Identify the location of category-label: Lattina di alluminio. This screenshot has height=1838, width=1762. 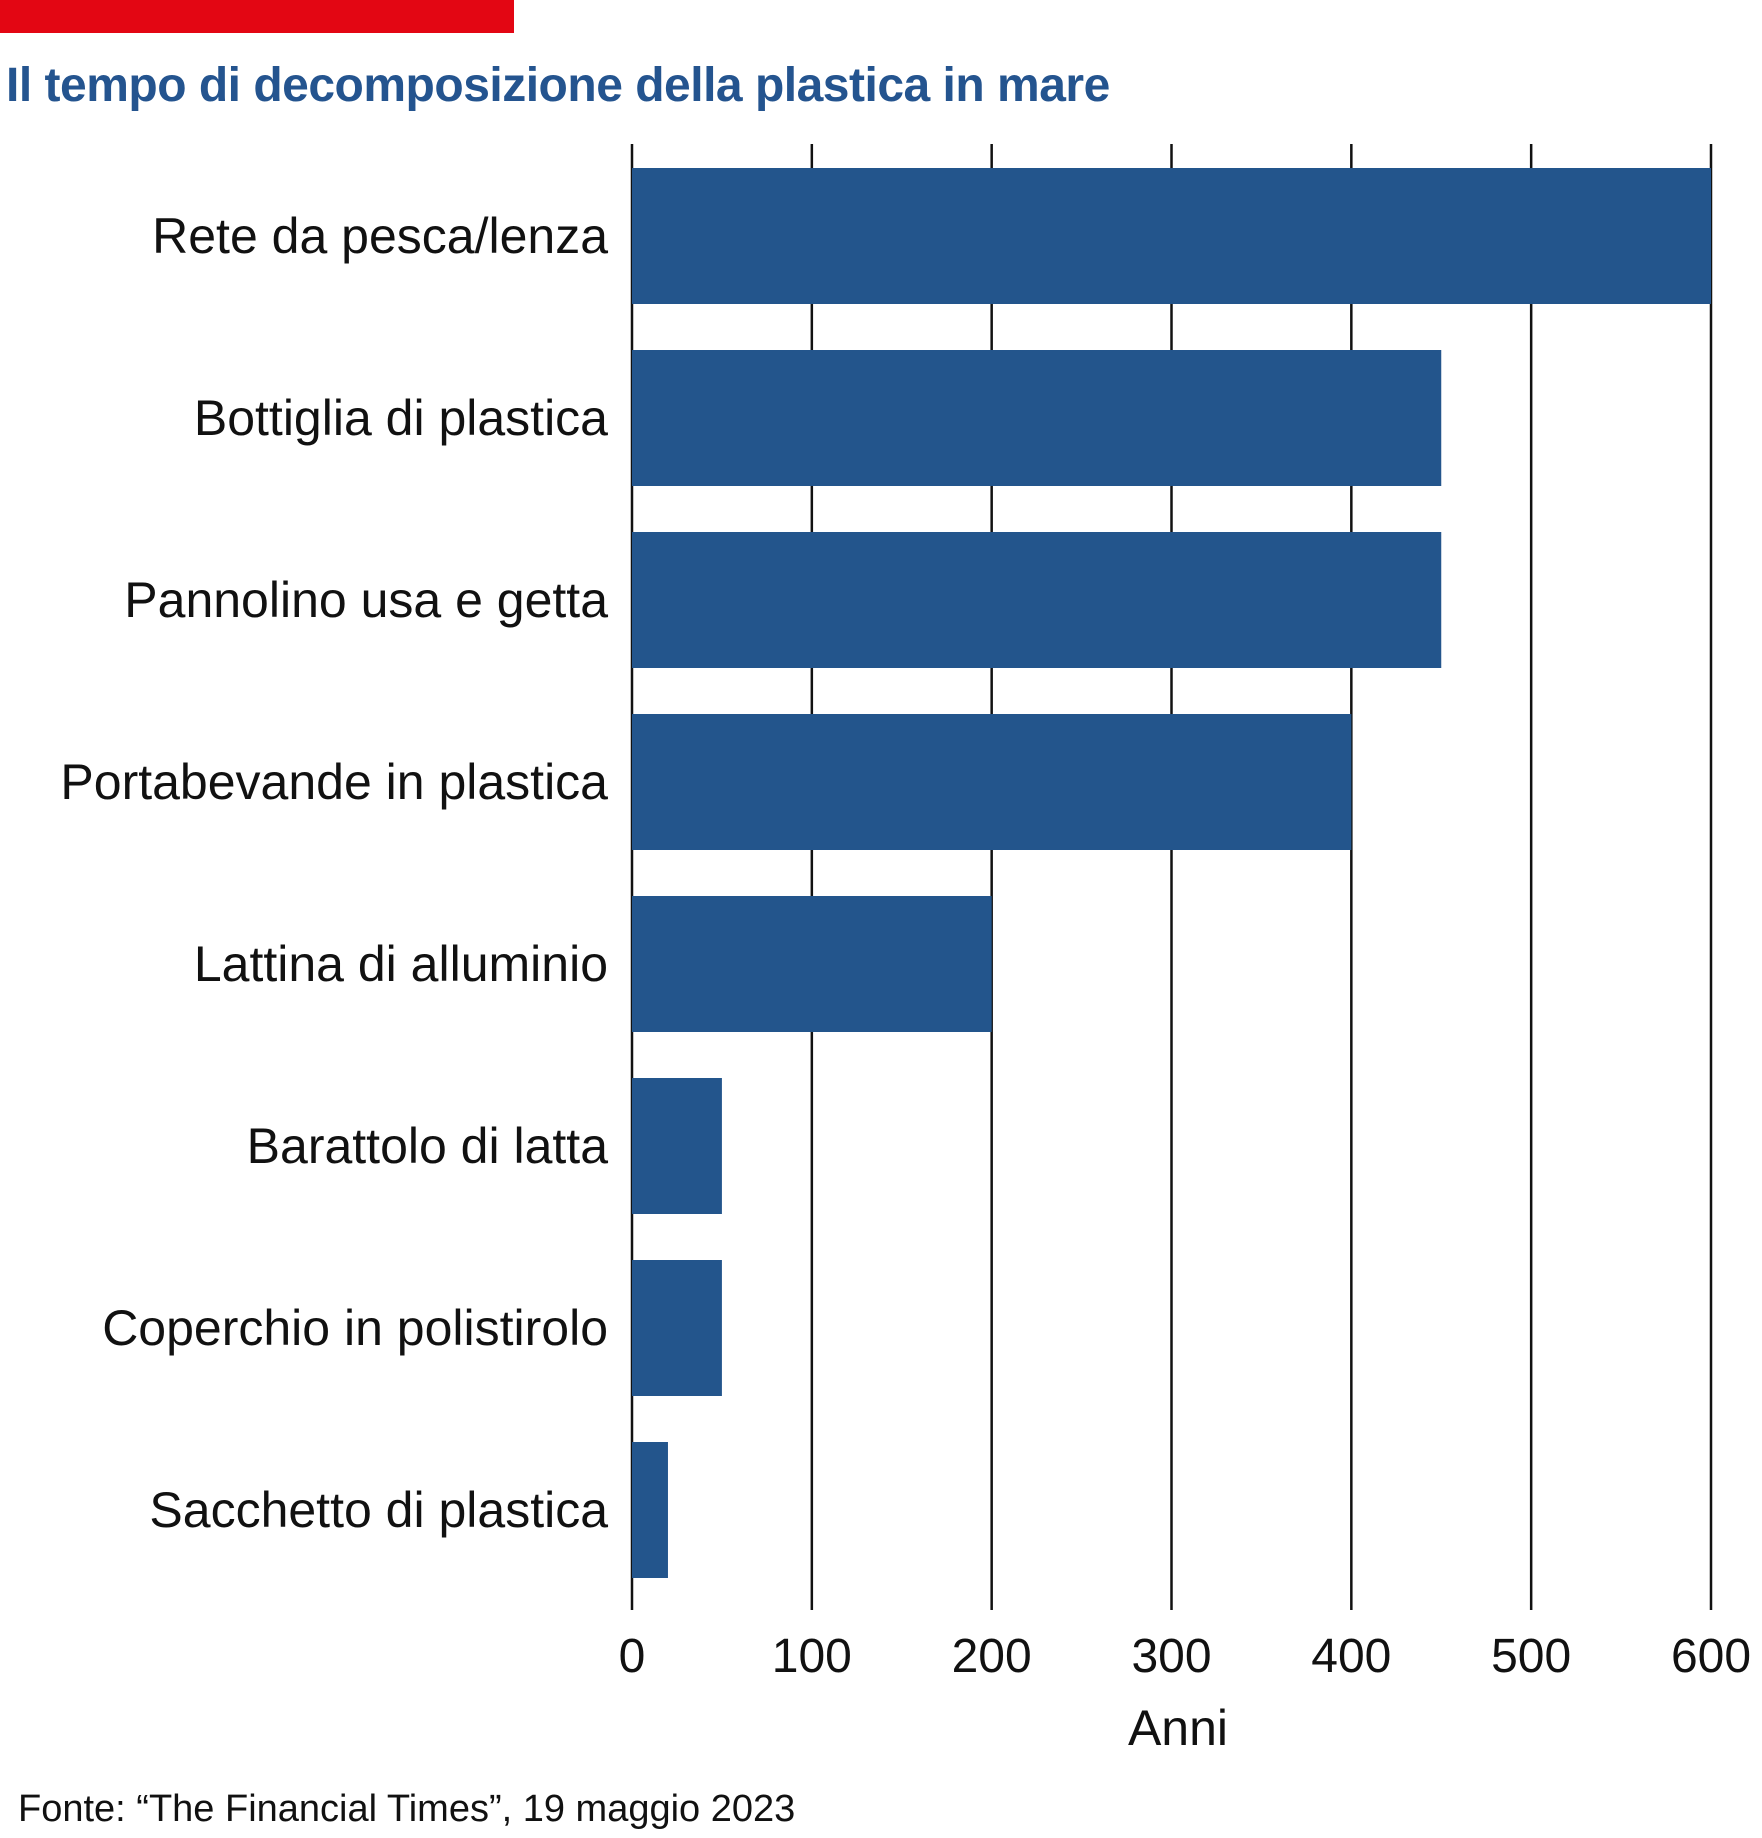
(401, 964).